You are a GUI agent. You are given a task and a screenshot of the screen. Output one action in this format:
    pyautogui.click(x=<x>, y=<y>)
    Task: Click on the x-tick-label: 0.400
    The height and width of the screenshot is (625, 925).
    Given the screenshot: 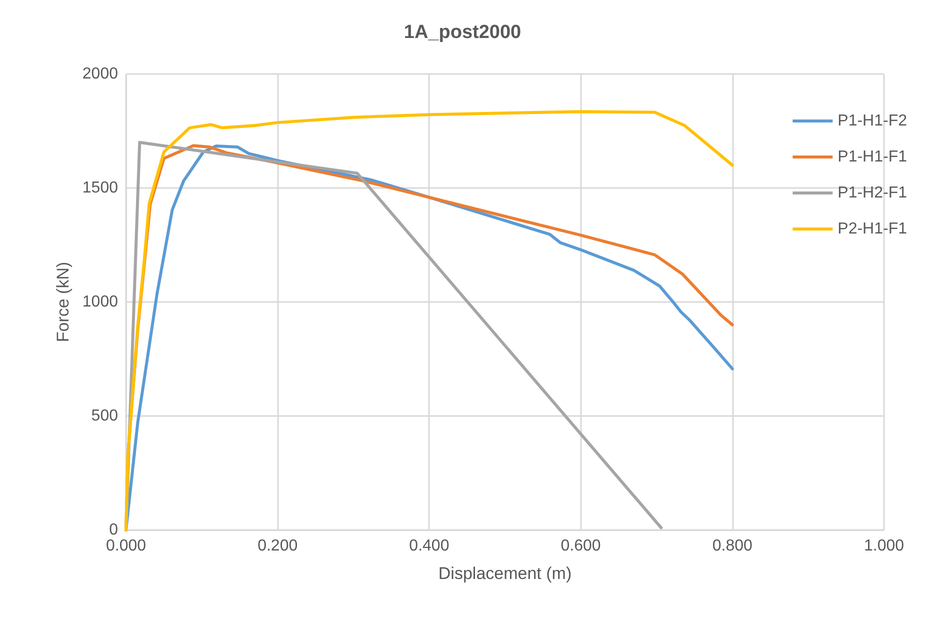 What is the action you would take?
    pyautogui.click(x=429, y=546)
    